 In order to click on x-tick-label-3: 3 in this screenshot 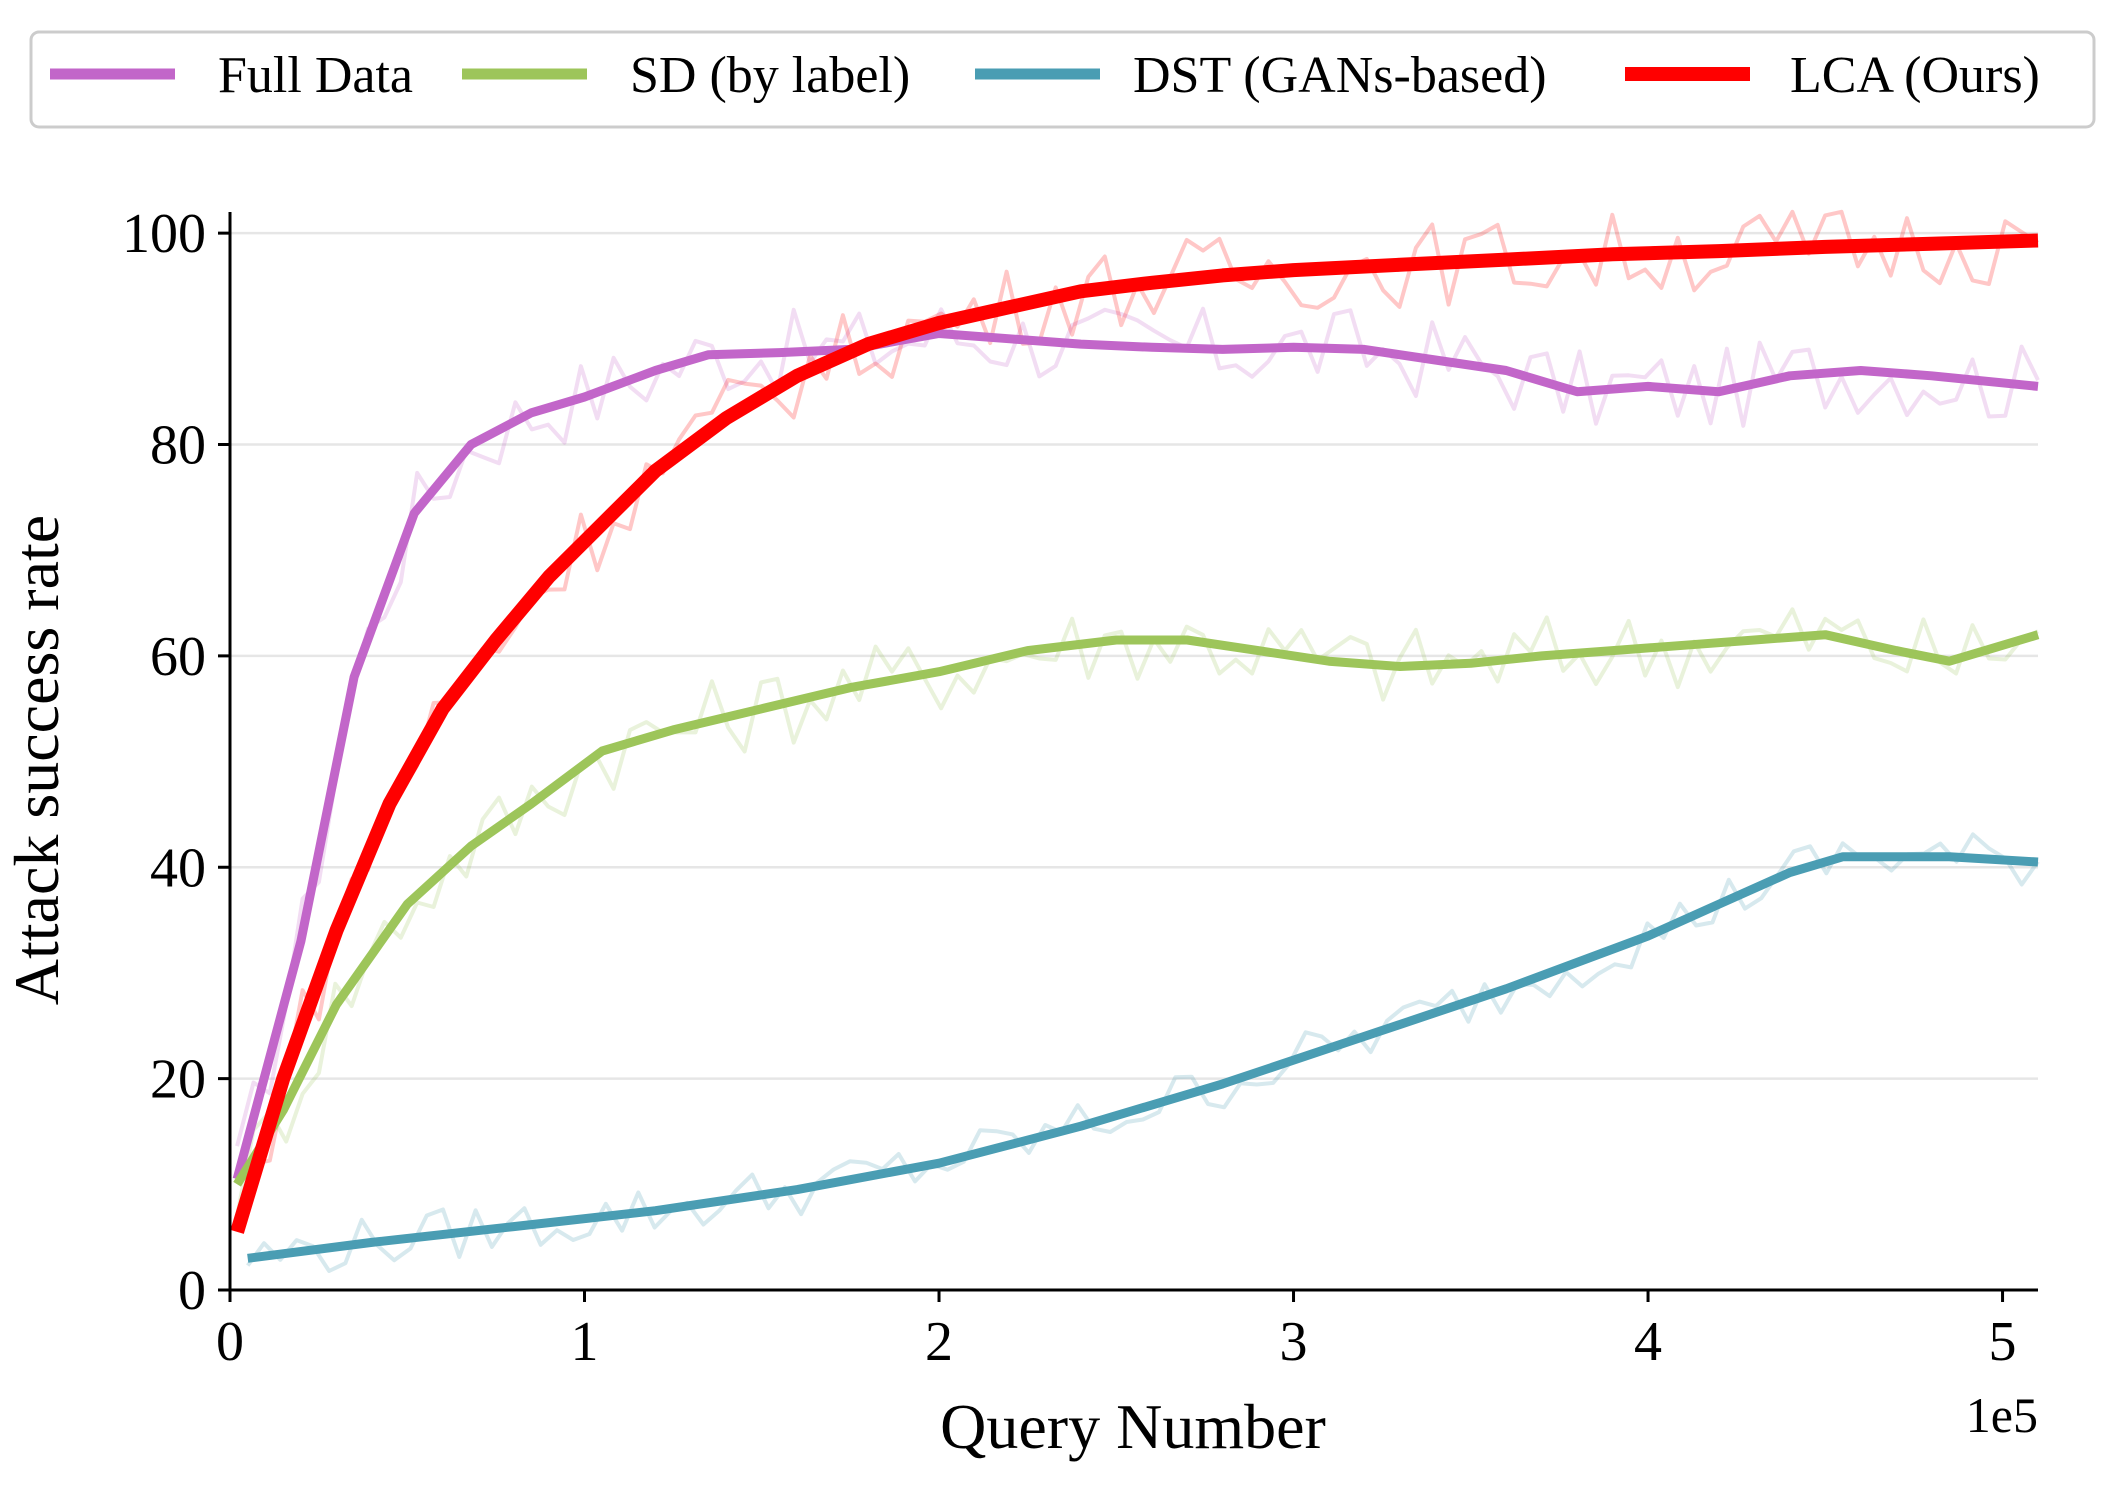, I will do `click(1294, 1342)`.